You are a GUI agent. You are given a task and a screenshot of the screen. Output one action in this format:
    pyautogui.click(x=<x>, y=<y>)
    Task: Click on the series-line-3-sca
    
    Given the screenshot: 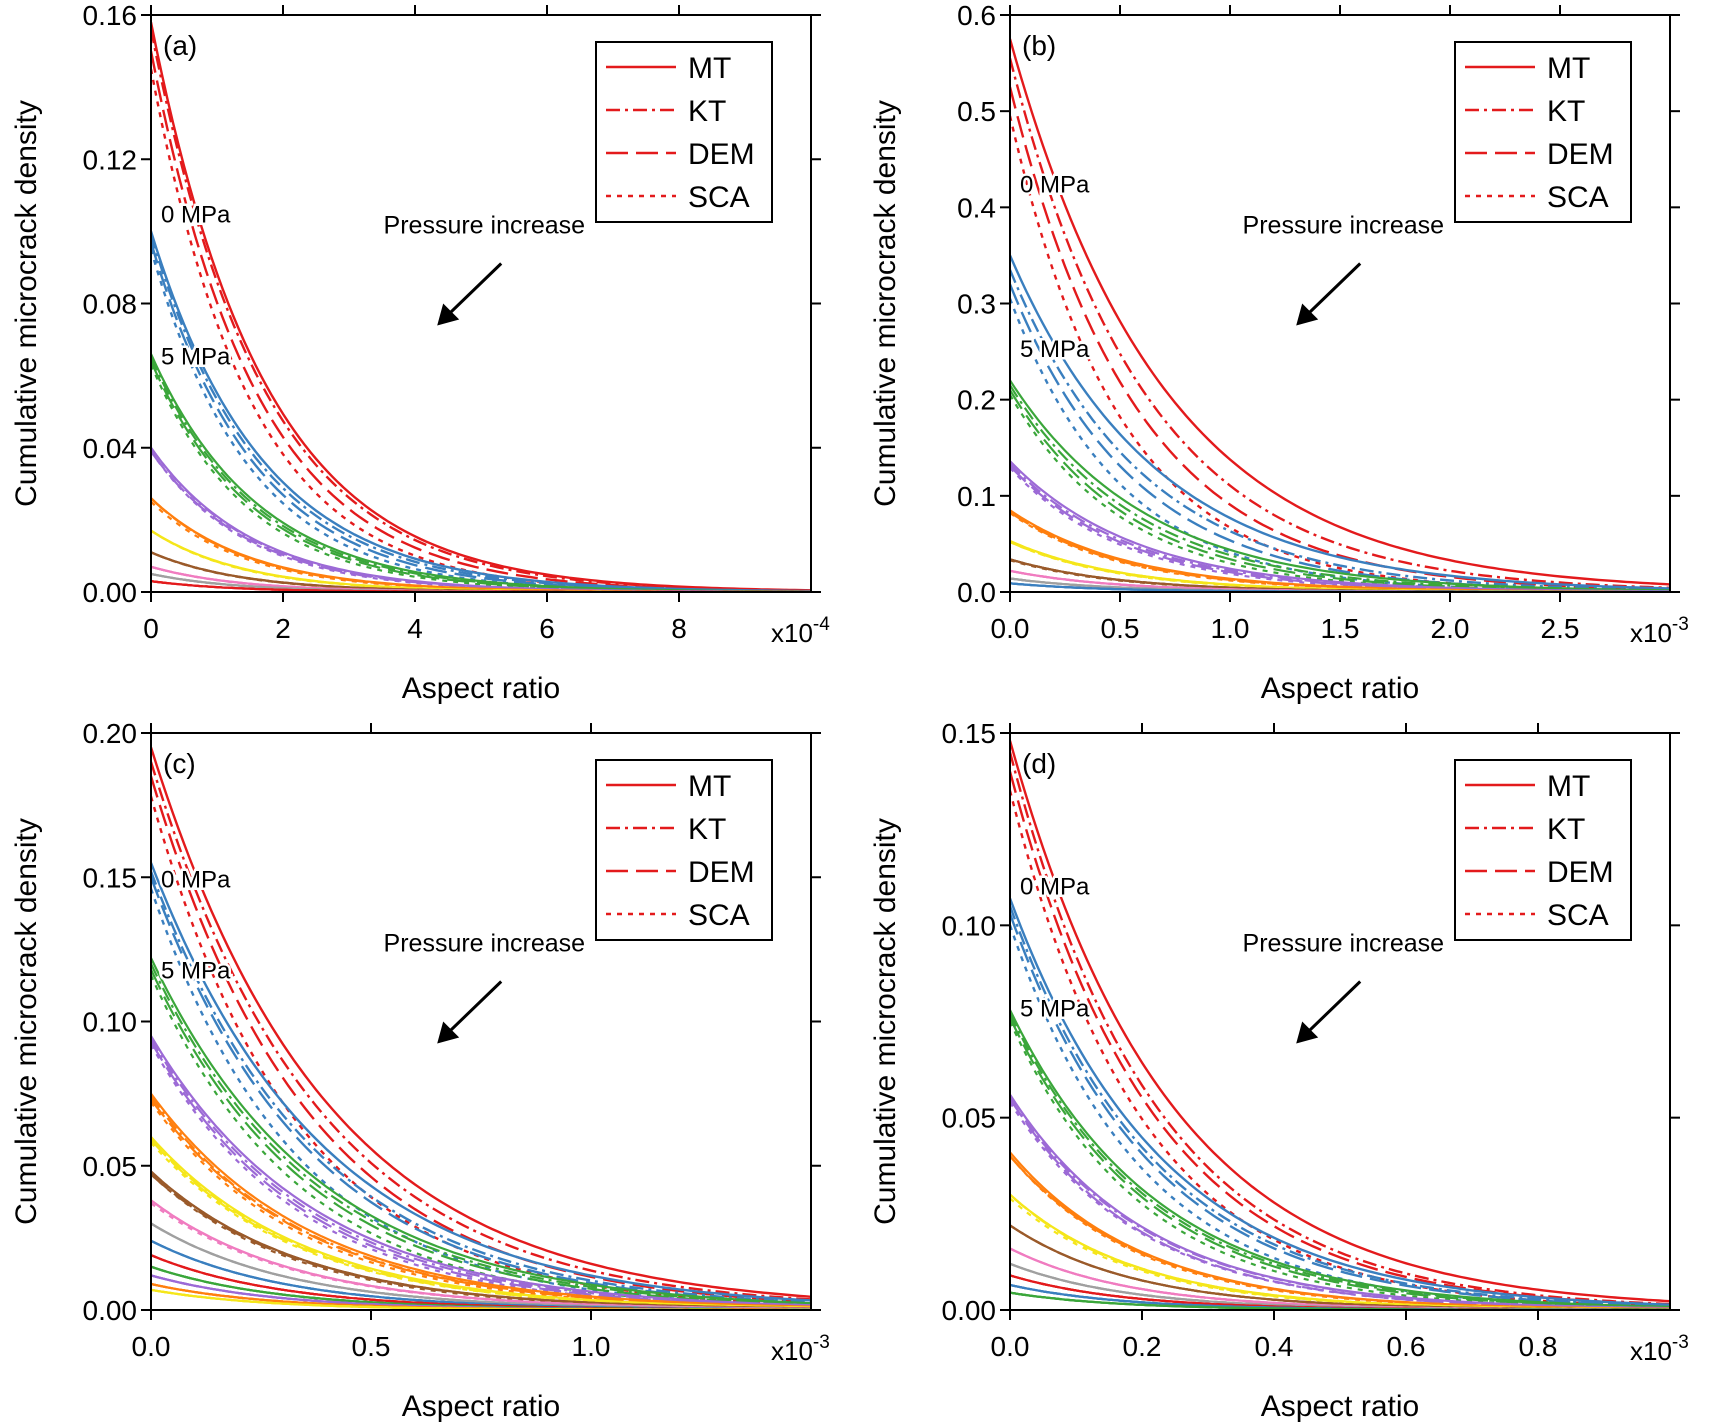 What is the action you would take?
    pyautogui.click(x=481, y=521)
    